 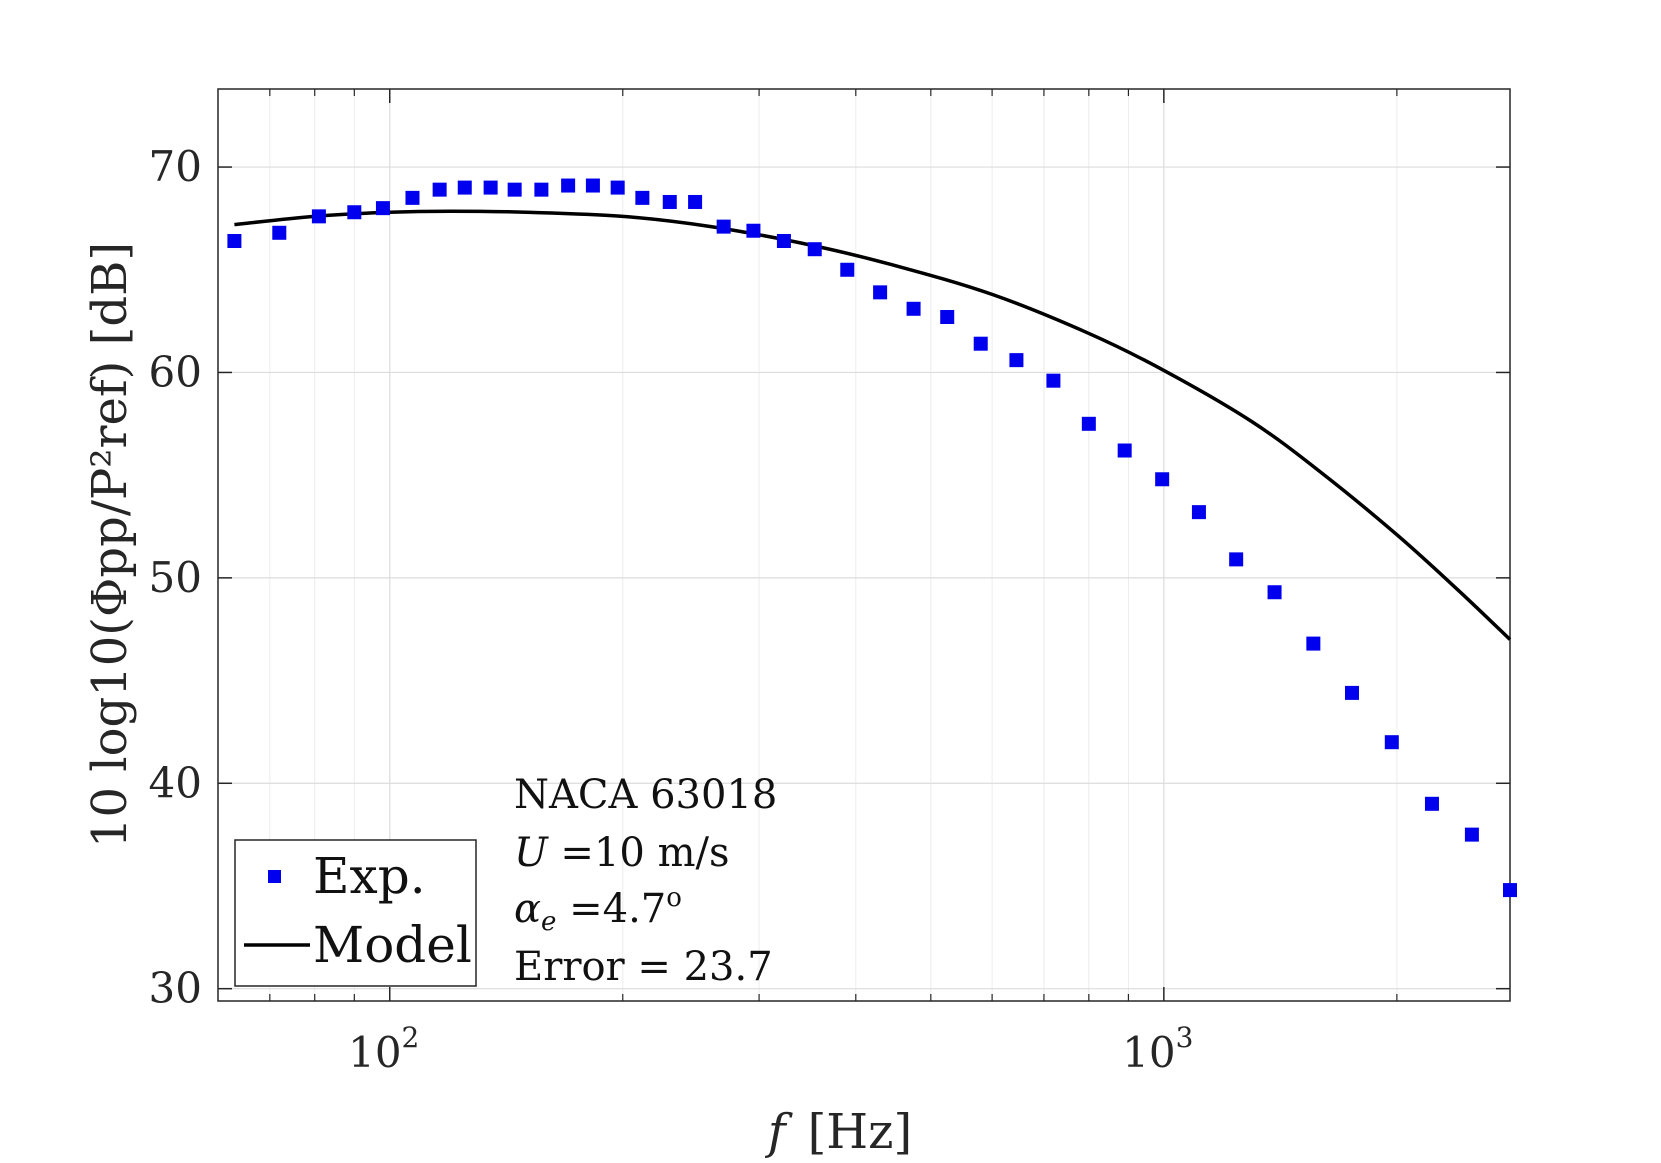 What do you see at coordinates (643, 967) in the screenshot?
I see `annotation-error: Error = 23.7` at bounding box center [643, 967].